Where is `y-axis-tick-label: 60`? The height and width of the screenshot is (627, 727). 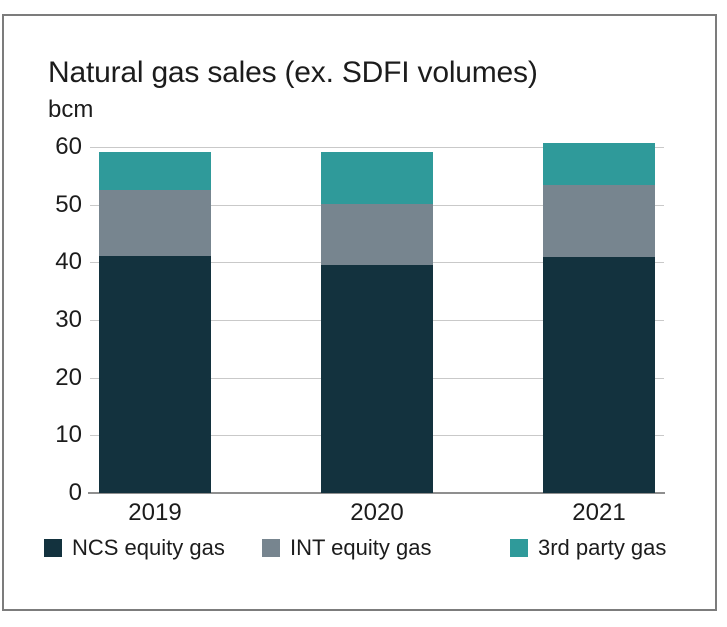 y-axis-tick-label: 60 is located at coordinates (68, 146).